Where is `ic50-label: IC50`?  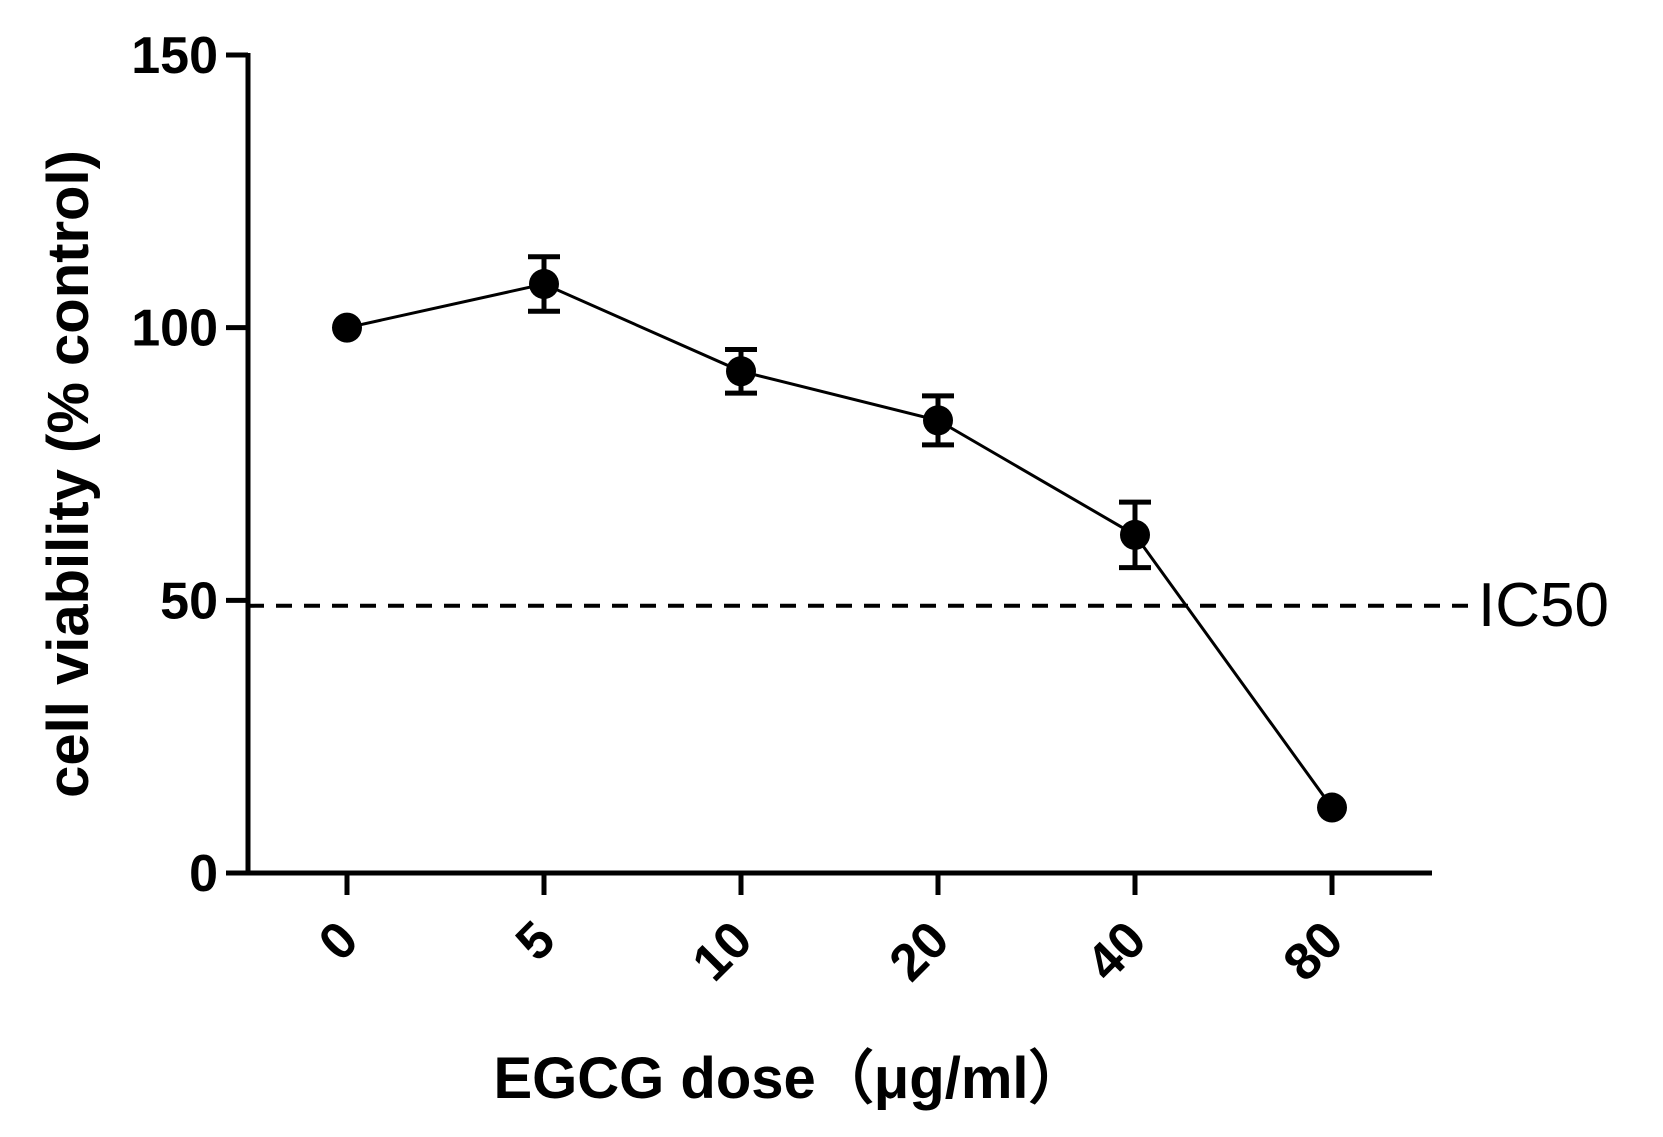
ic50-label: IC50 is located at coordinates (1543, 605).